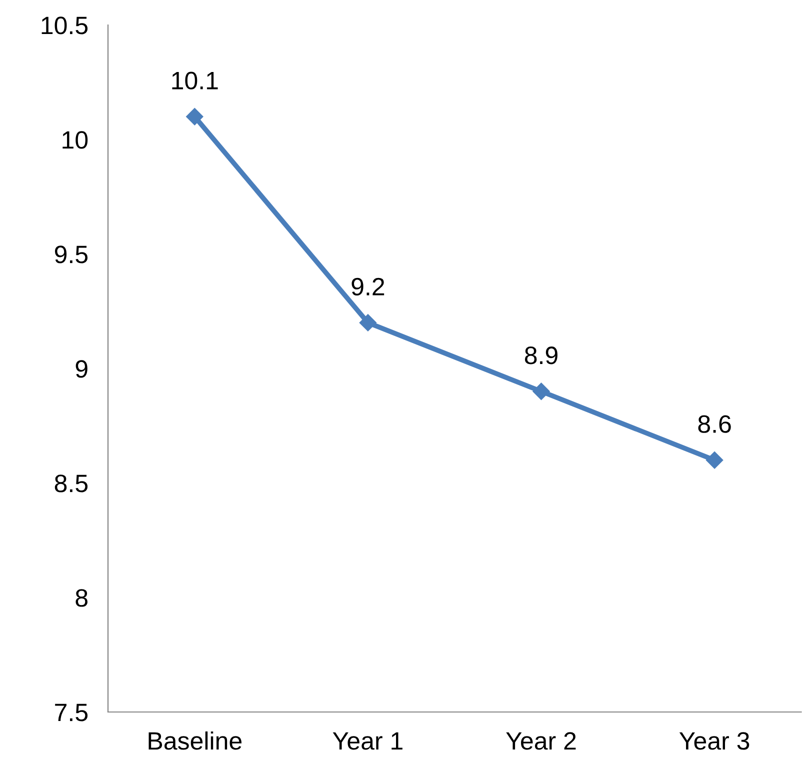 This screenshot has height=778, width=802. Describe the element at coordinates (71, 483) in the screenshot. I see `y-tick-label: 8.5` at that location.